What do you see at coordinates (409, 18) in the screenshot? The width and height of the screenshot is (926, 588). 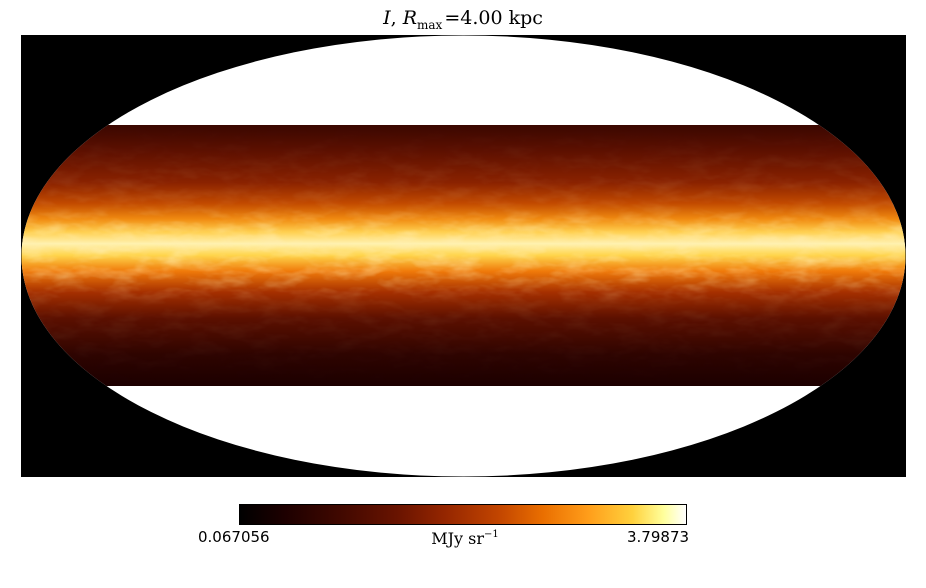 I see `title-r-symbol: R` at bounding box center [409, 18].